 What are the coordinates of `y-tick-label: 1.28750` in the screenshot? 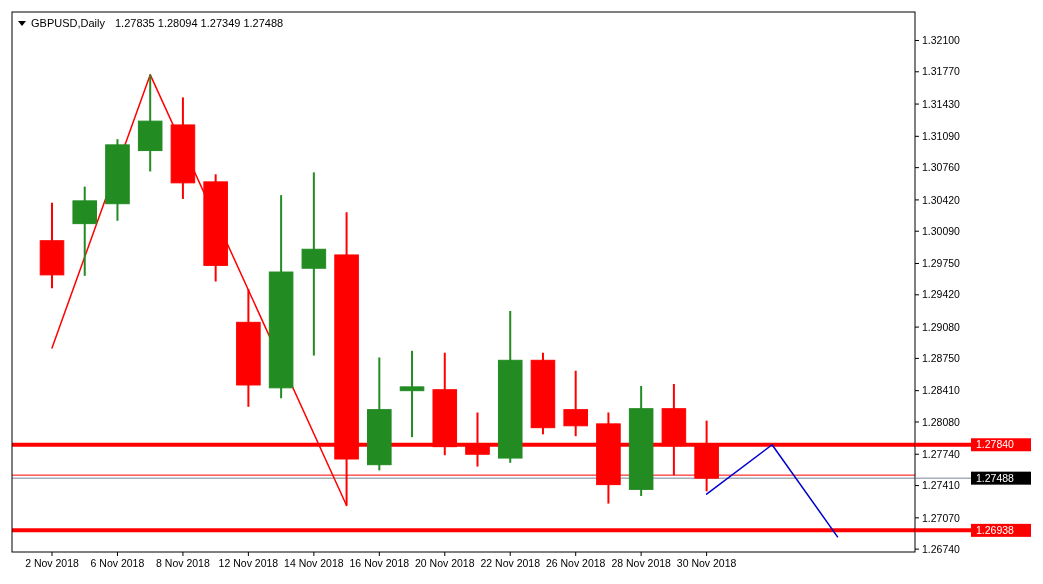 It's located at (941, 358).